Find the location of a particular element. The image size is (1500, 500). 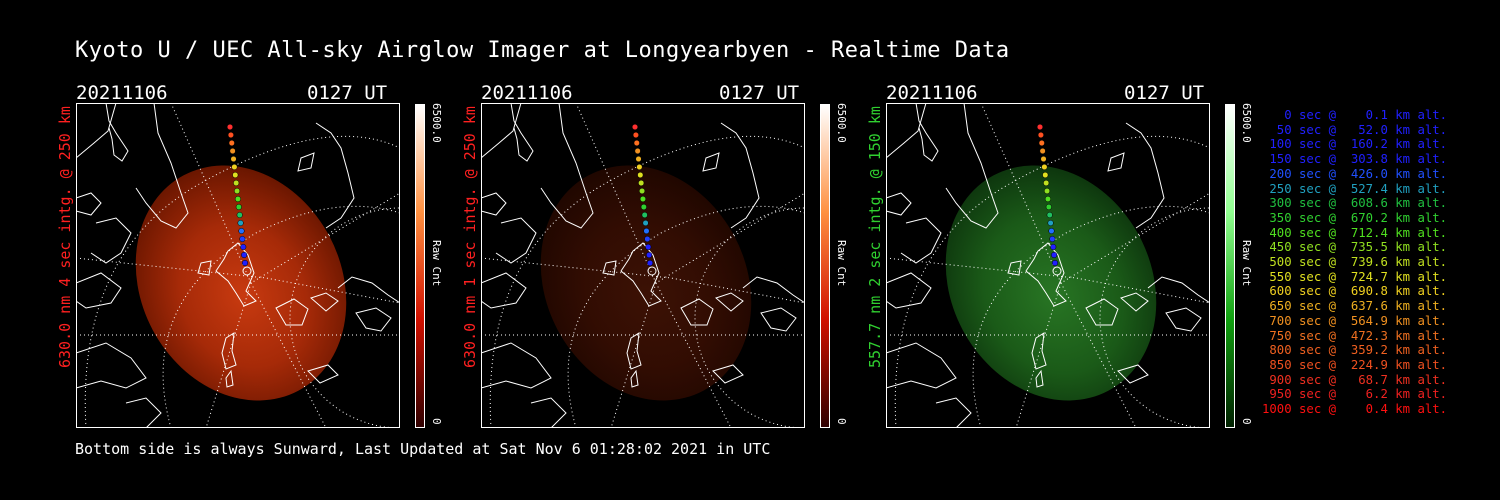

panel-2-colorbar-min: 0 is located at coordinates (841, 421).